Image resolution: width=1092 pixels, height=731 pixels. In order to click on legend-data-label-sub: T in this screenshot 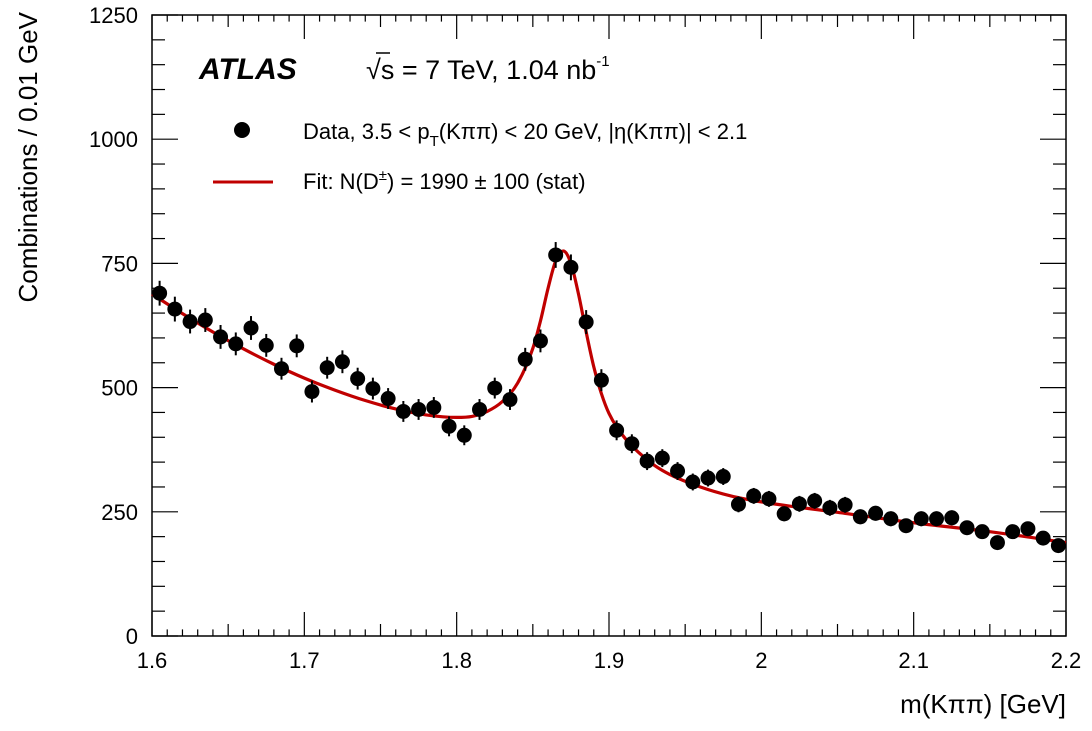, I will do `click(434, 141)`.